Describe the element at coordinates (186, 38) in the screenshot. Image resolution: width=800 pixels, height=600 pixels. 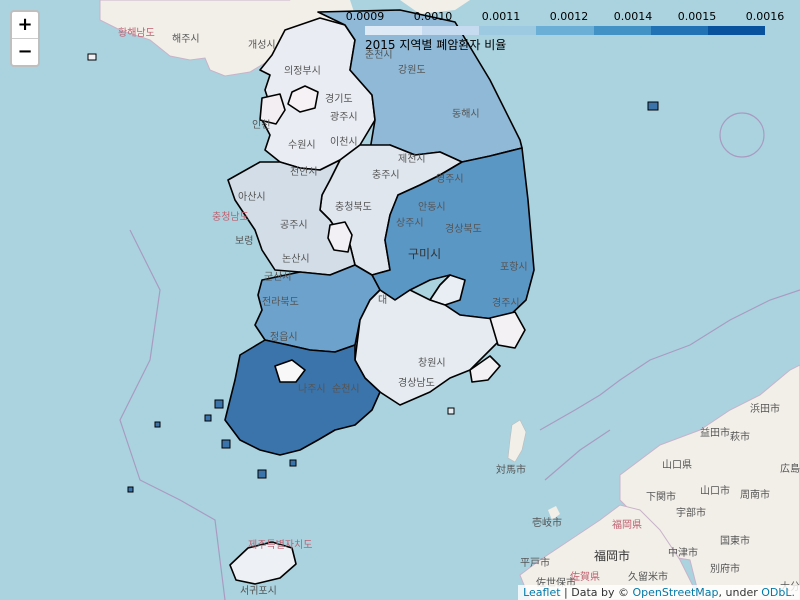
I see `svg-text: 해주시` at that location.